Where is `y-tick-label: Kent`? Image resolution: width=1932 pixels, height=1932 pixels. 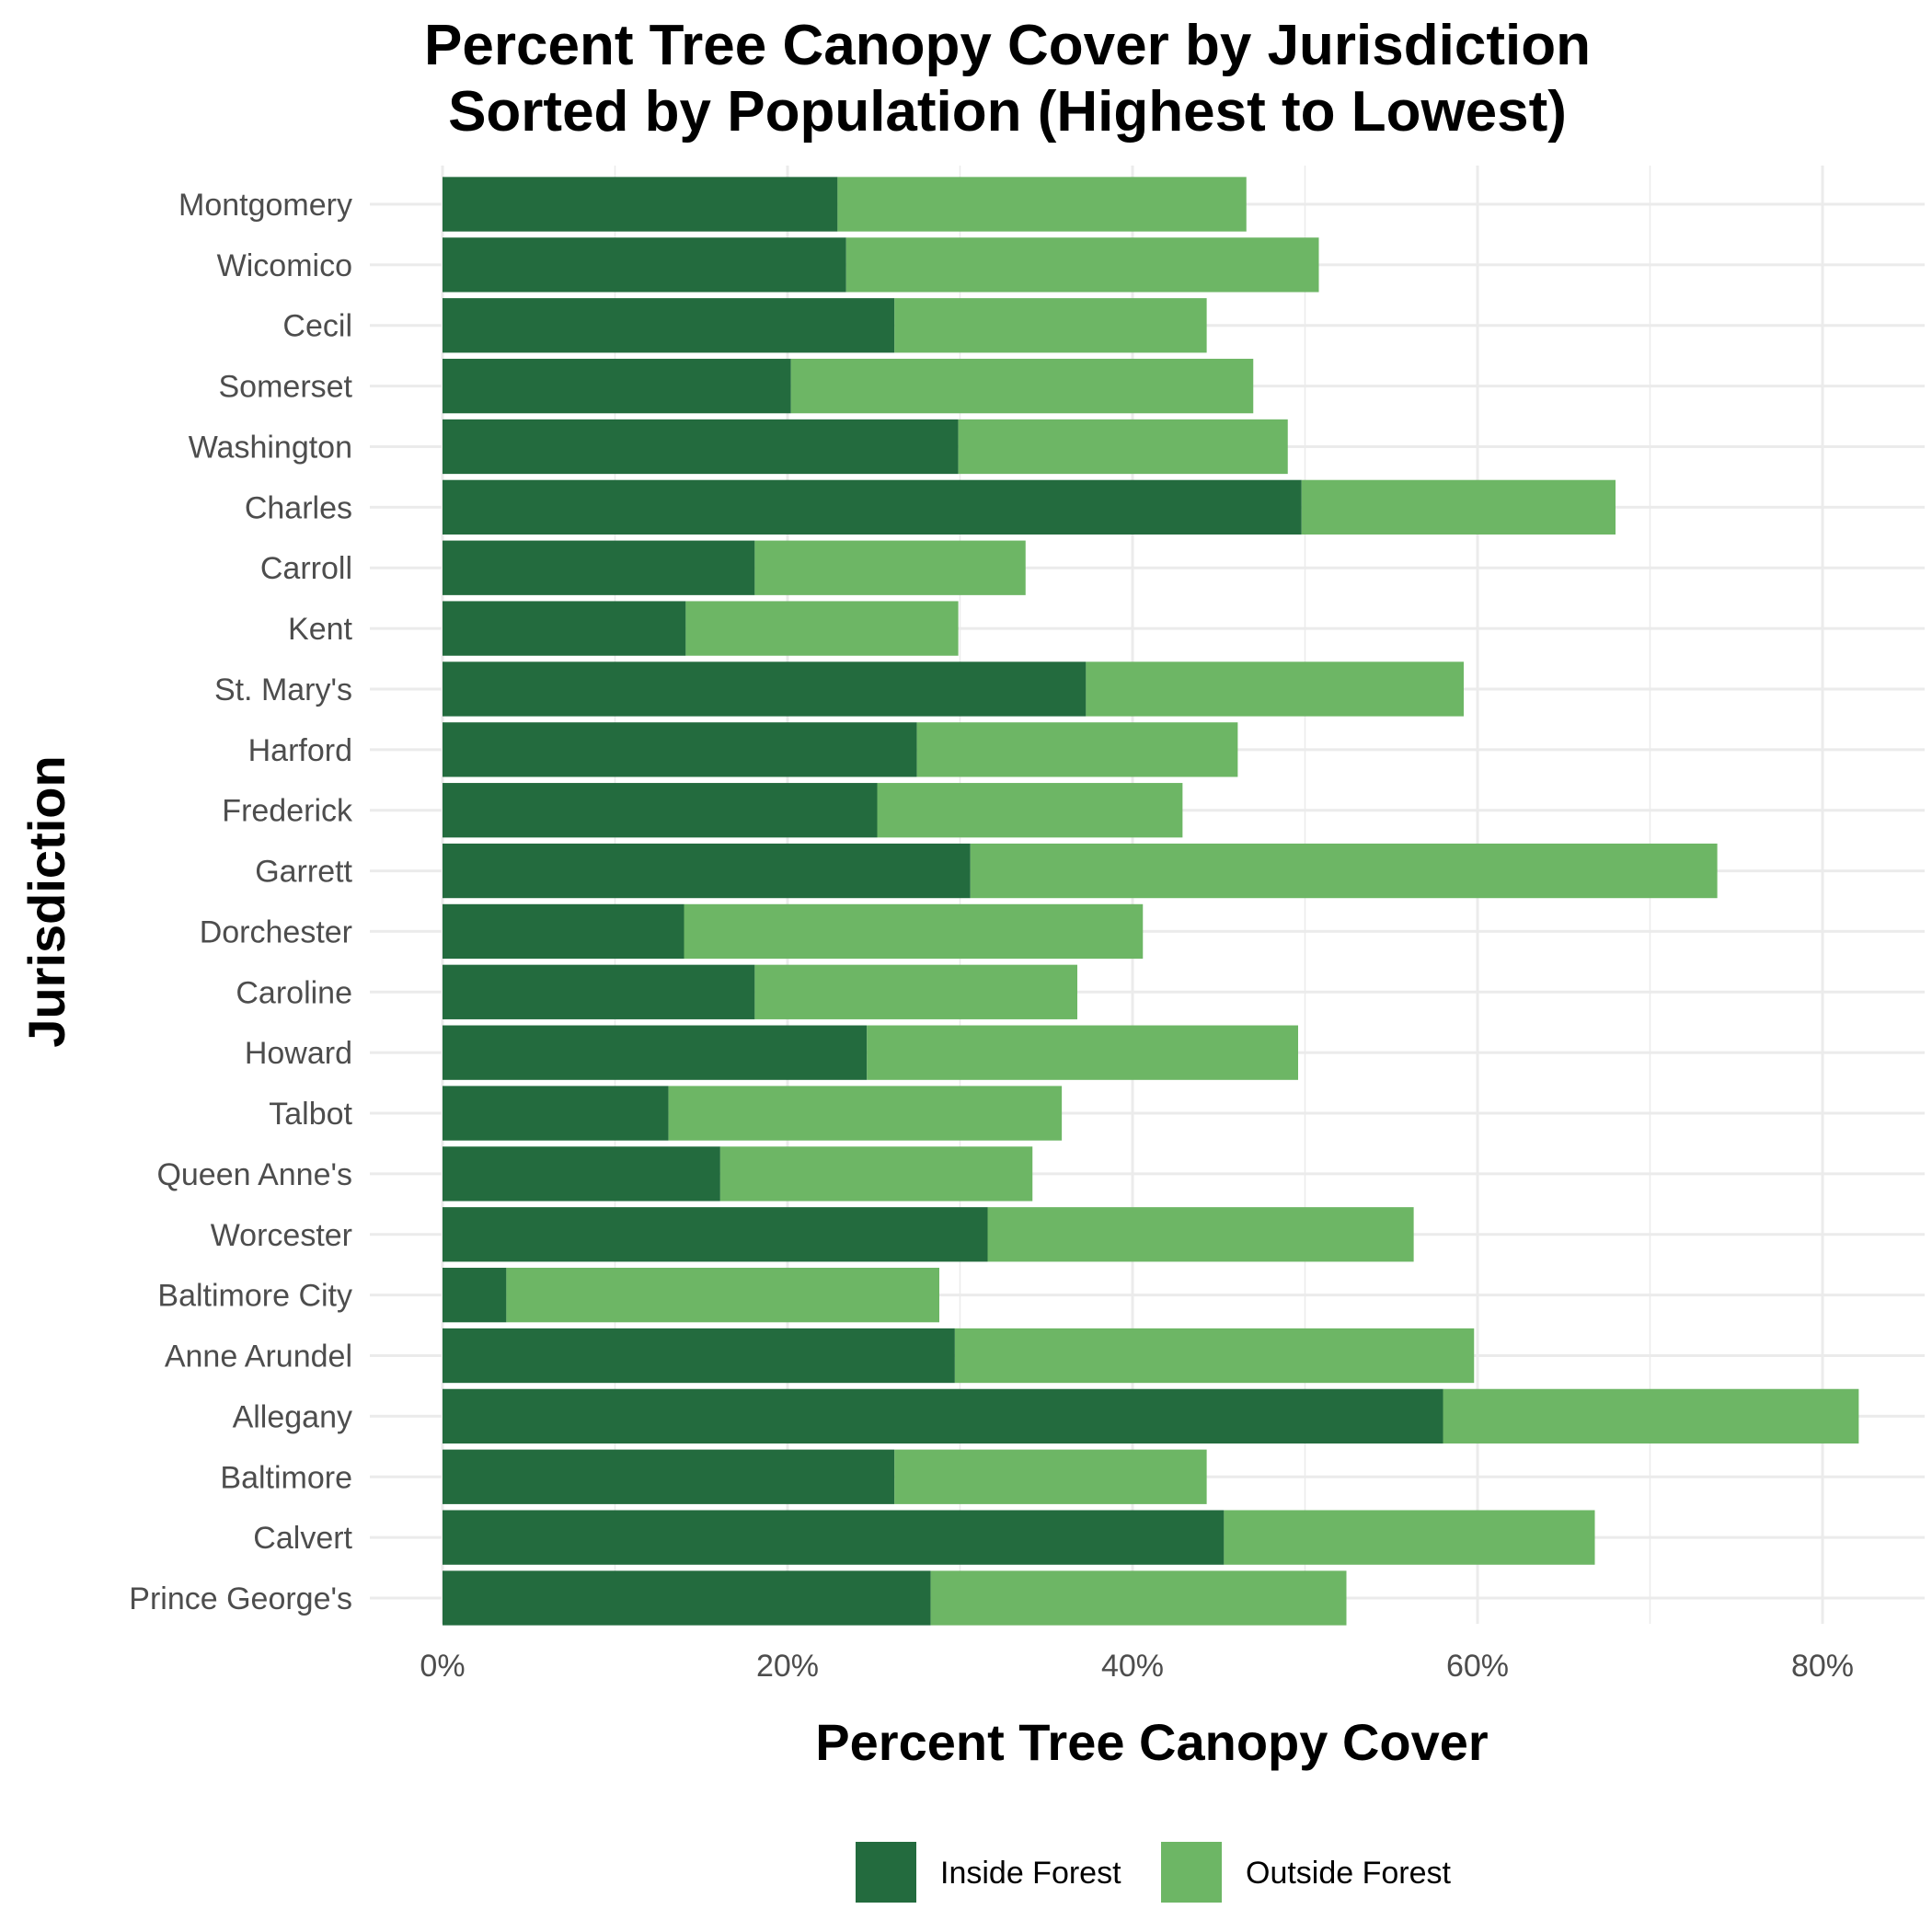 y-tick-label: Kent is located at coordinates (320, 629).